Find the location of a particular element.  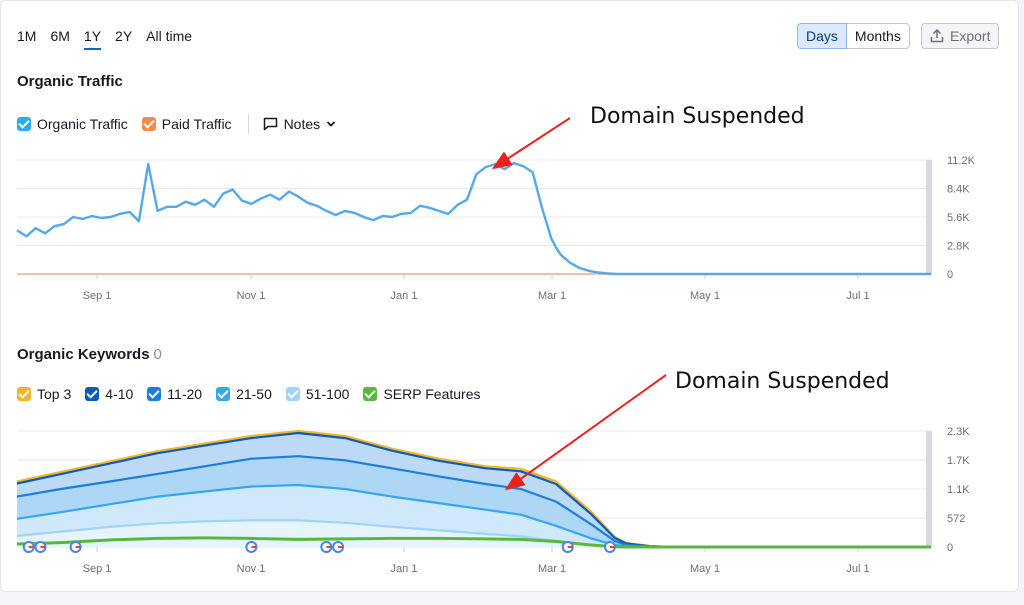

upload-icon is located at coordinates (937, 36).